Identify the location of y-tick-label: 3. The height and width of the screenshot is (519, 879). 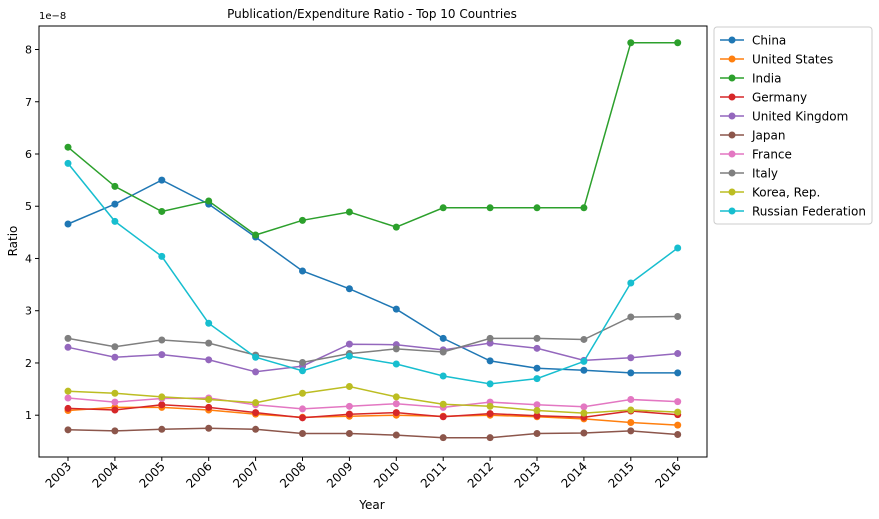
(28, 311).